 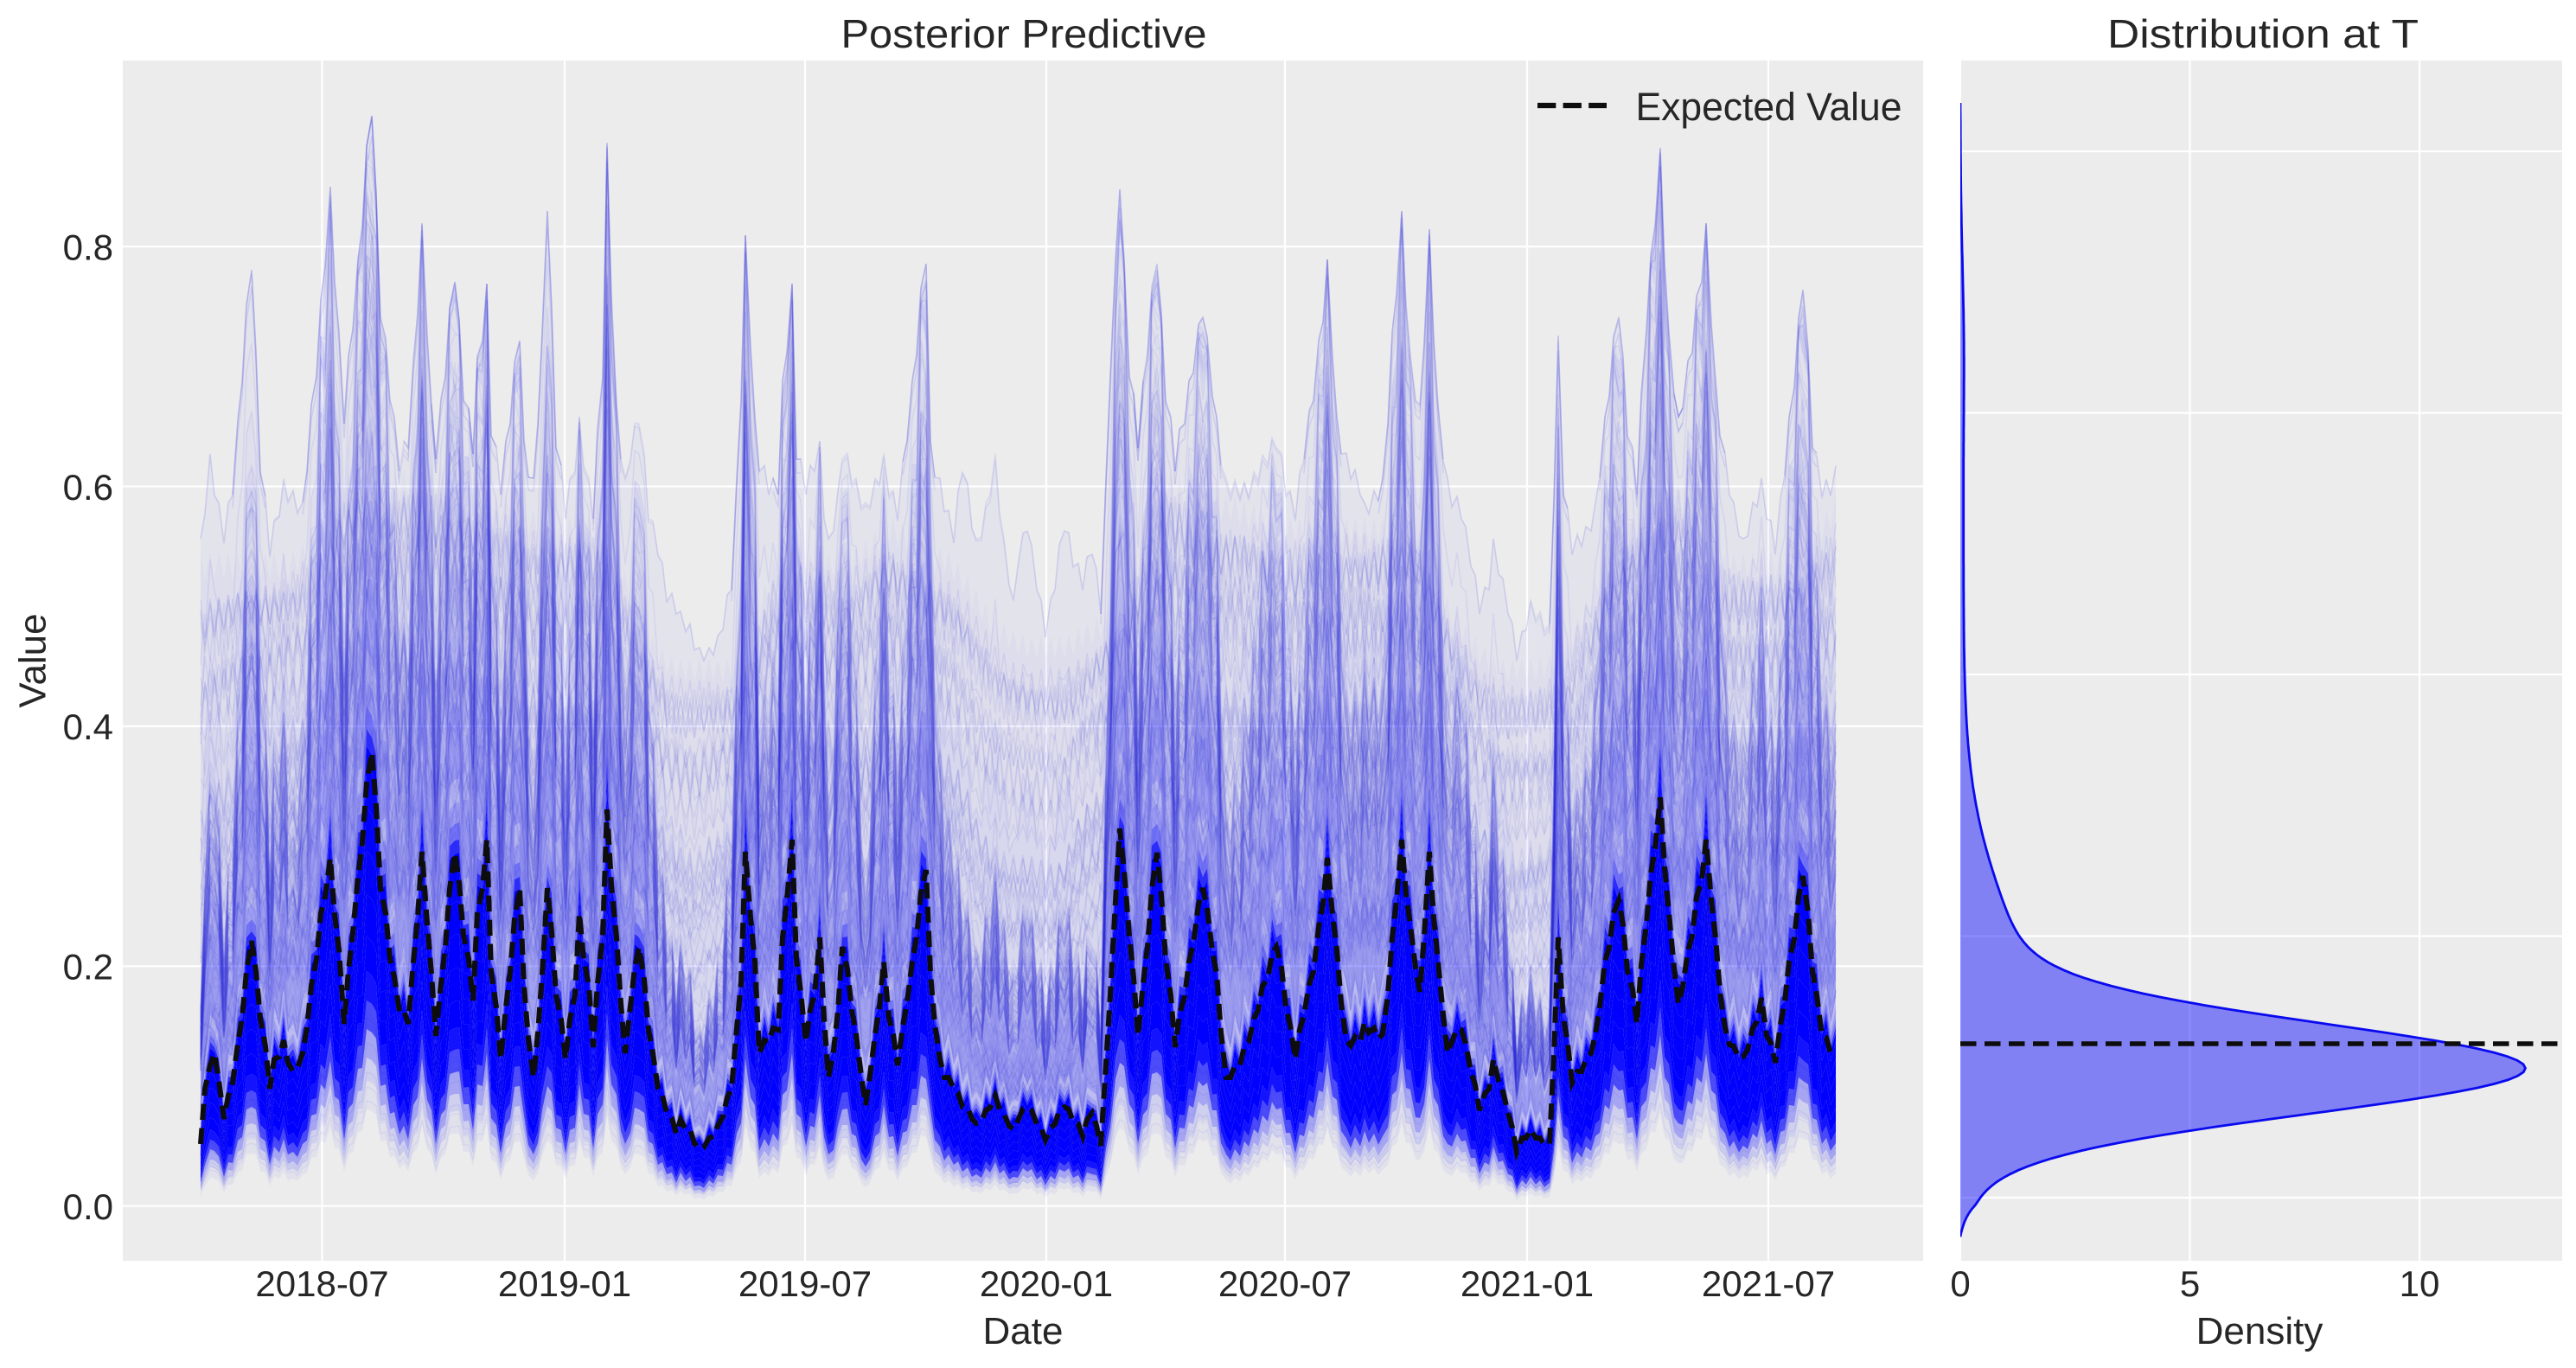 I want to click on svg-text: 2018-07, so click(x=321, y=1283).